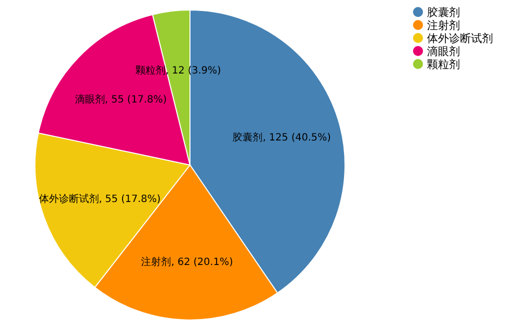 This screenshot has width=510, height=333. What do you see at coordinates (281, 138) in the screenshot?
I see `data-label: 胶囊剂, 125 (40.5%)` at bounding box center [281, 138].